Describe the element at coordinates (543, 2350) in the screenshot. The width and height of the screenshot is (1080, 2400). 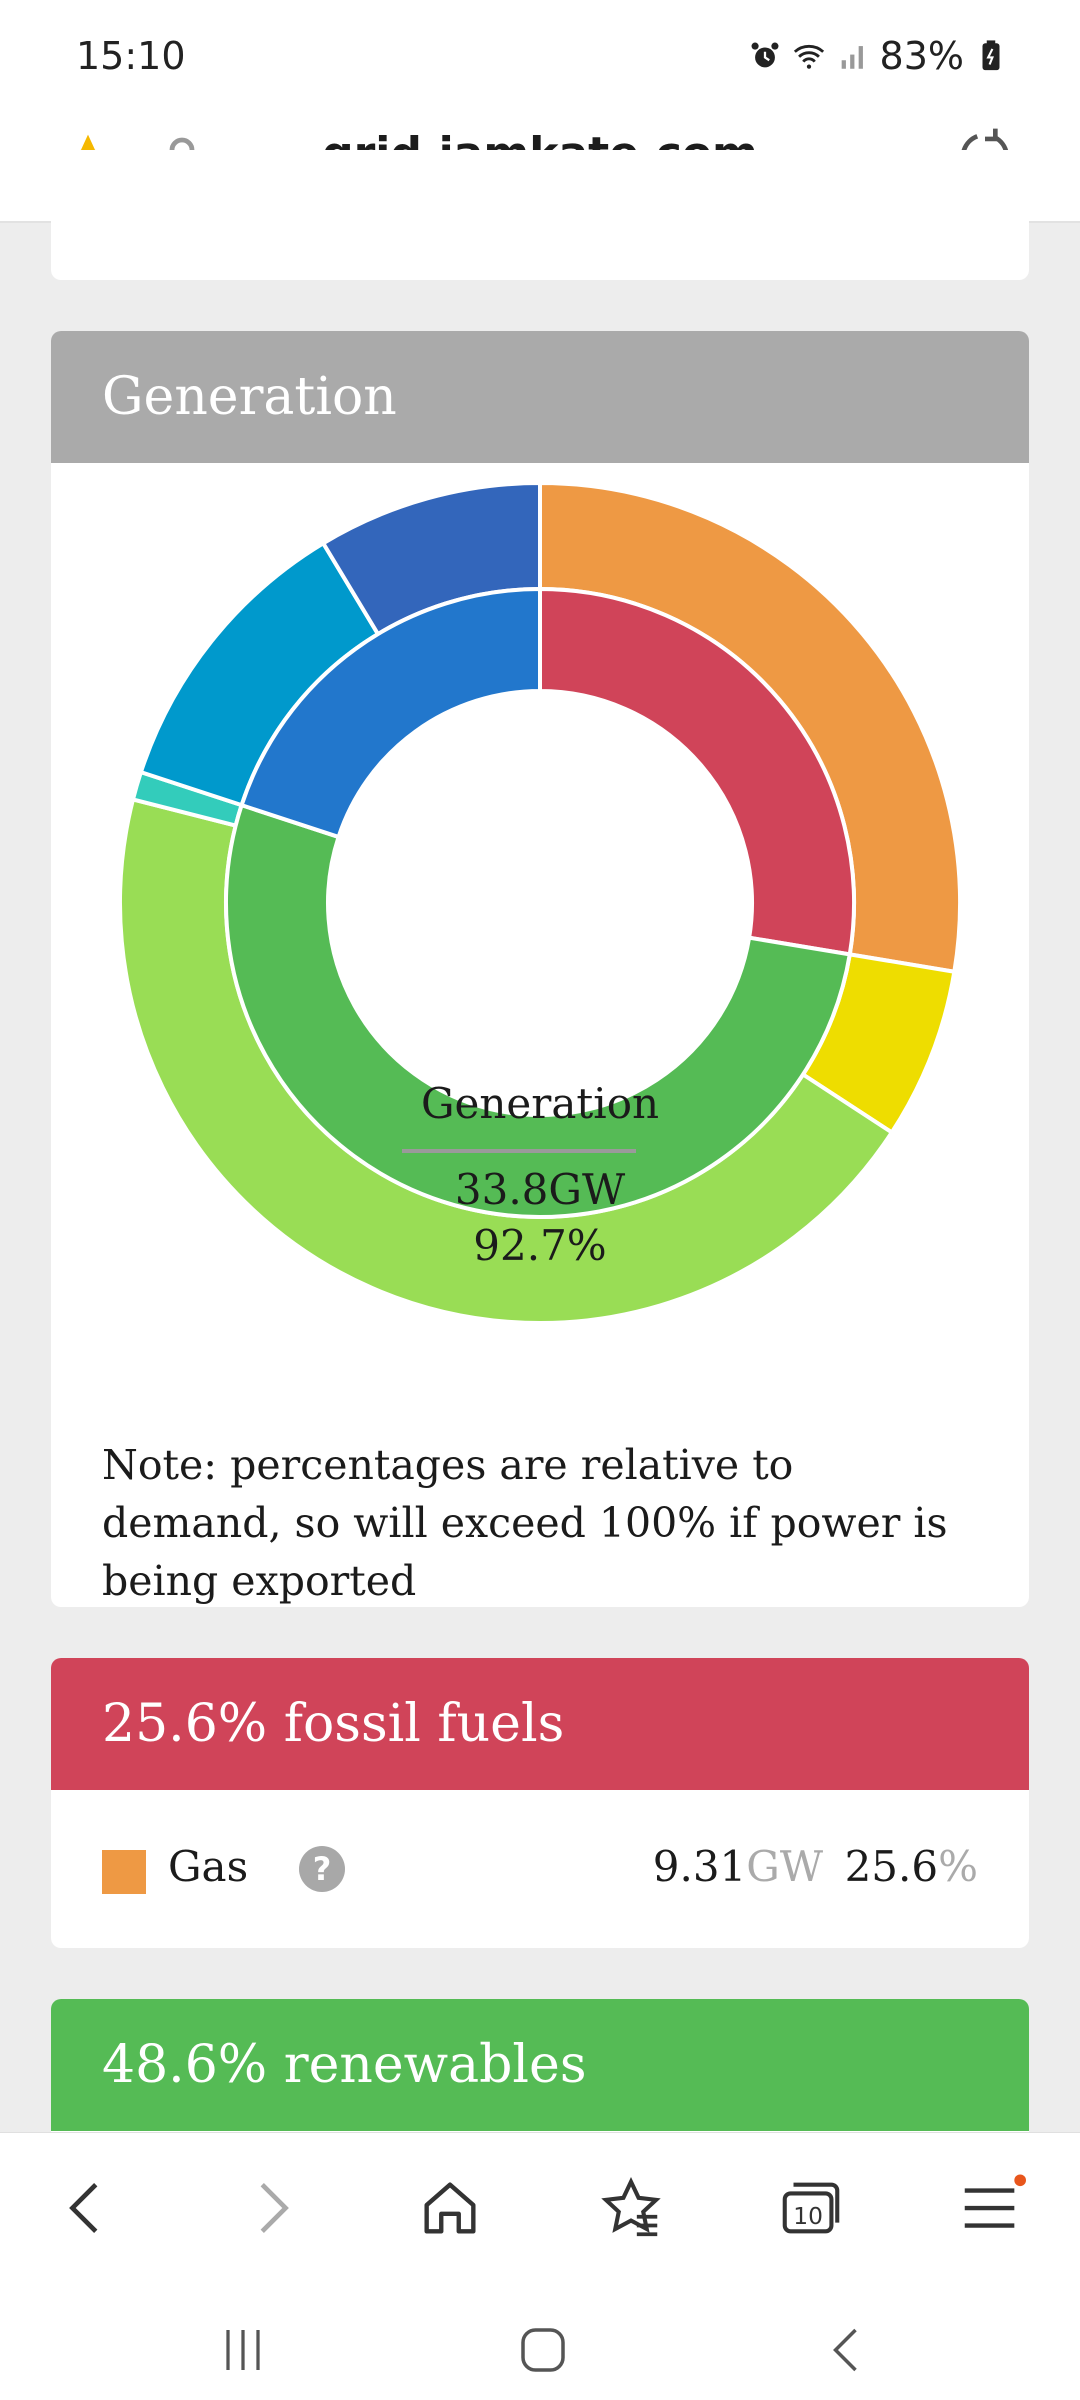
I see `home-button-icon` at that location.